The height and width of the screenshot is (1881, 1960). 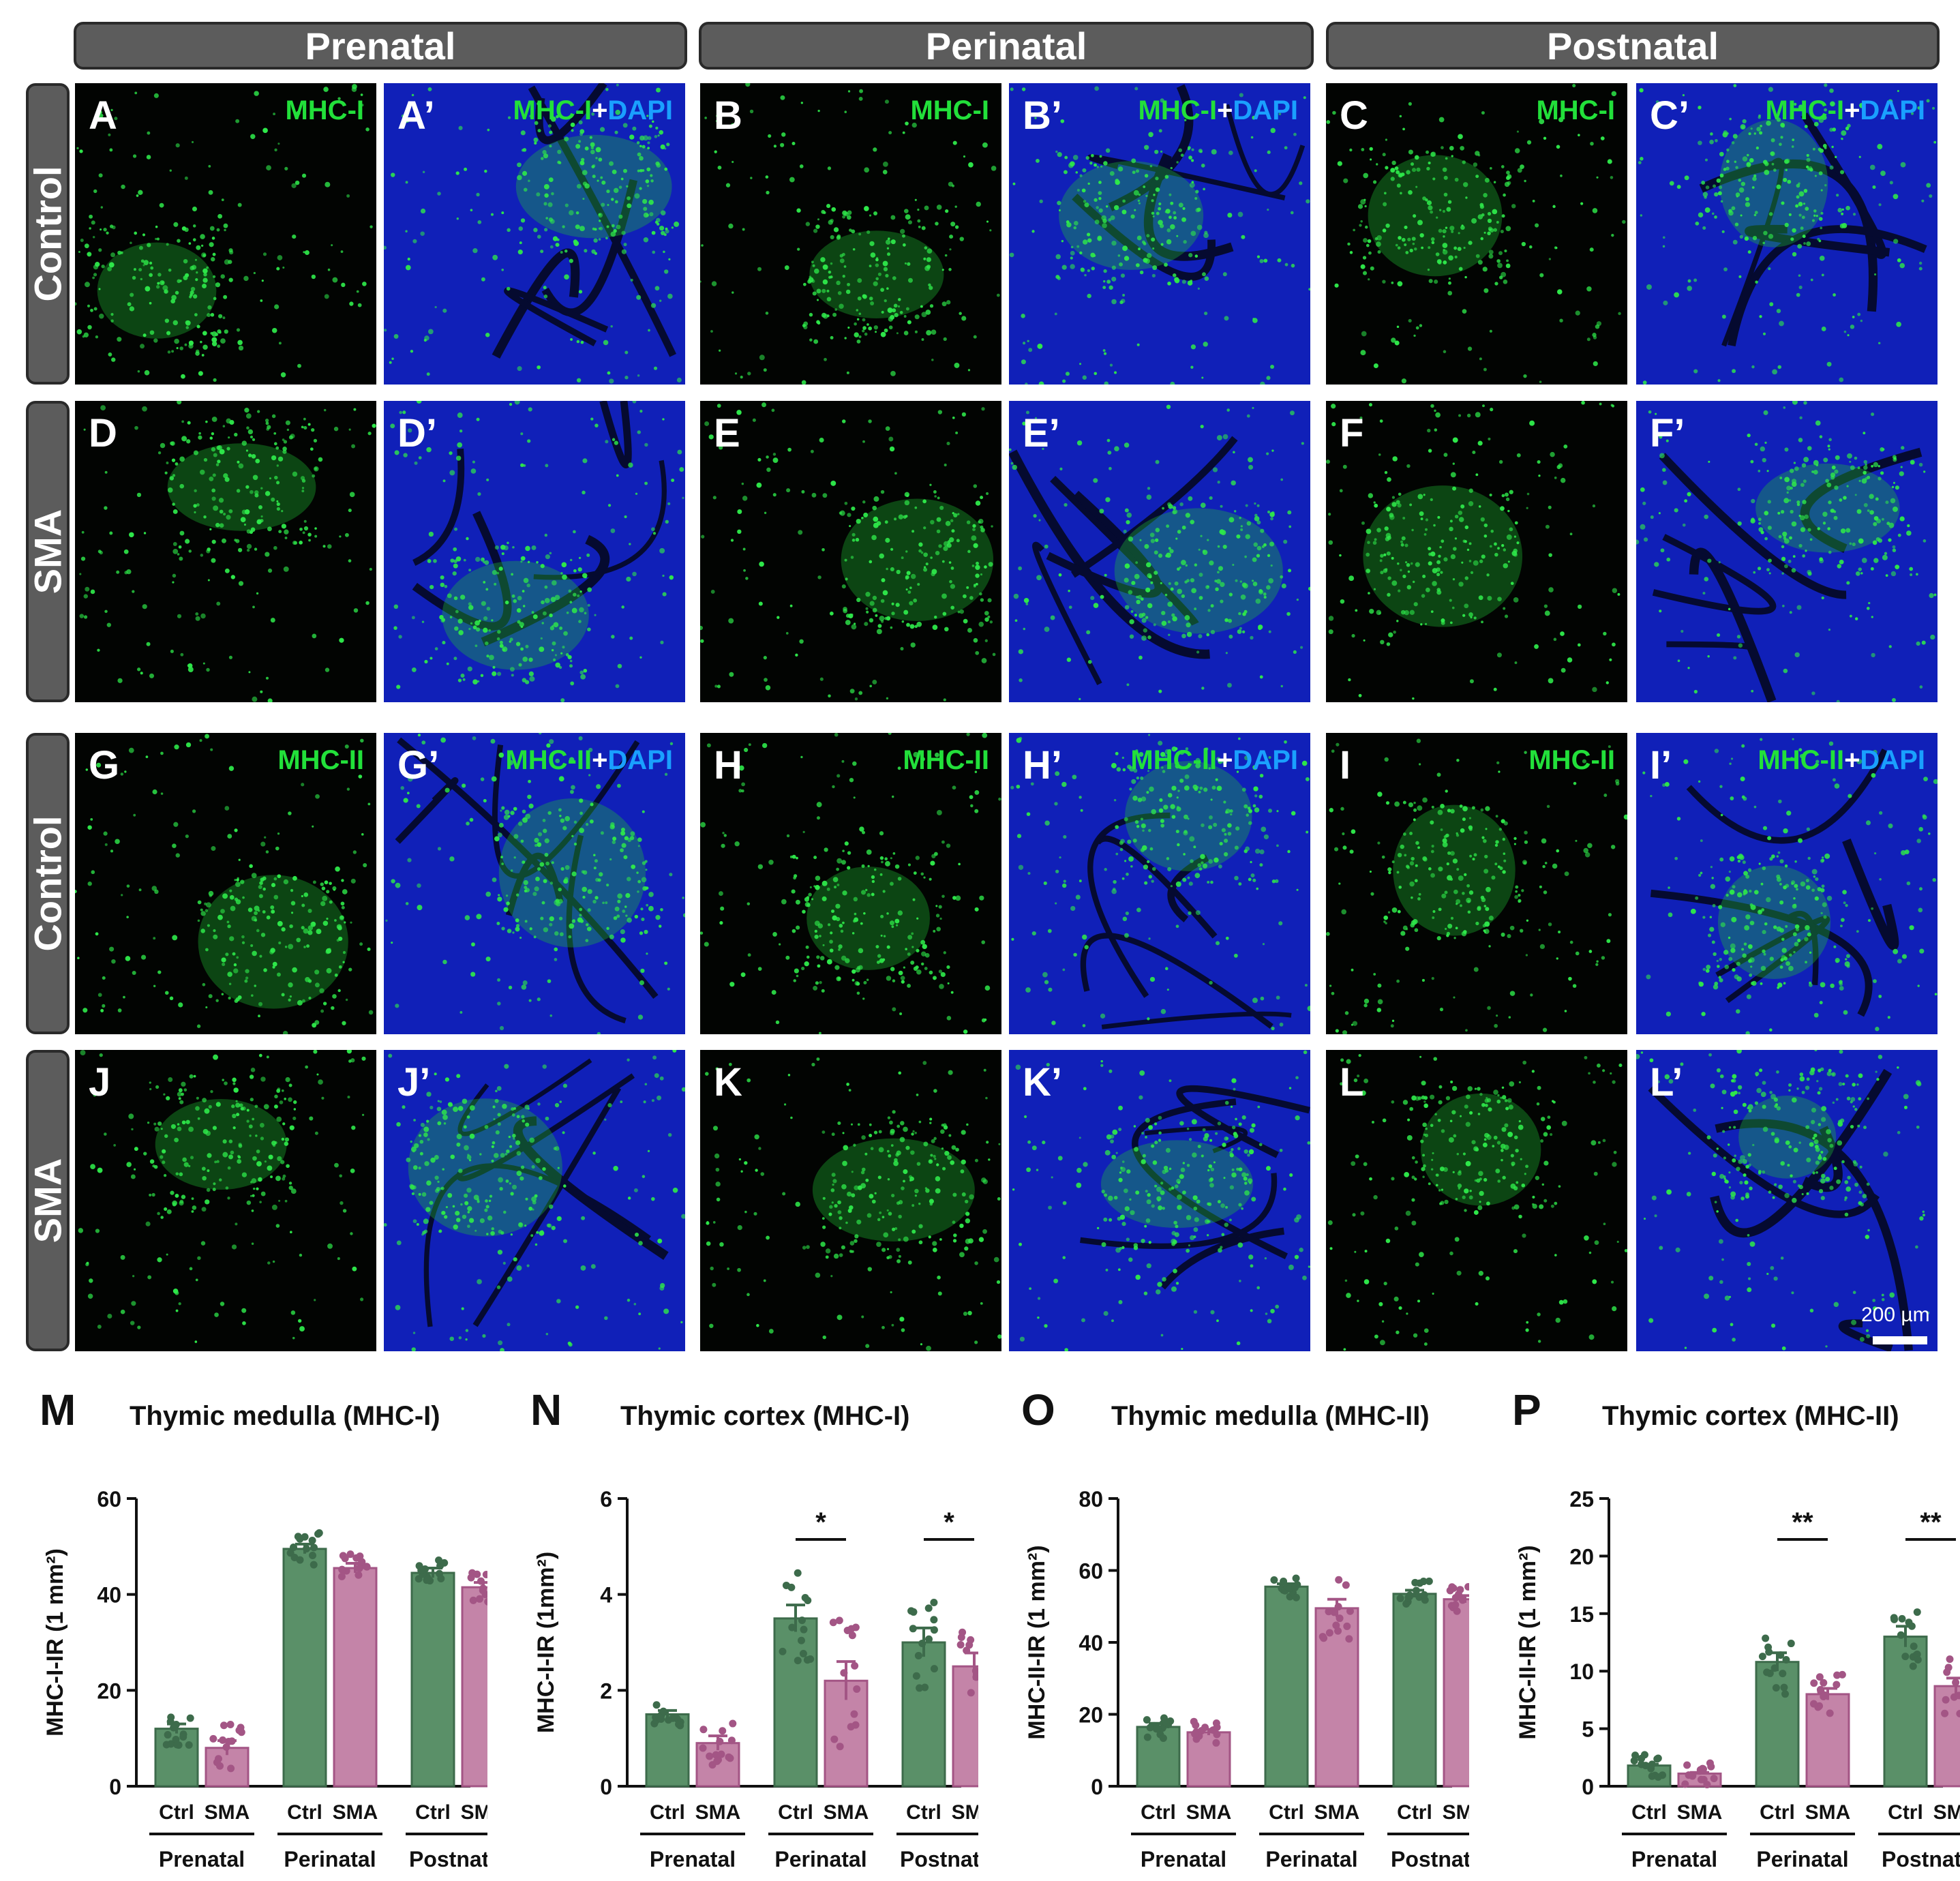 I want to click on panel-label: C’, so click(x=1669, y=115).